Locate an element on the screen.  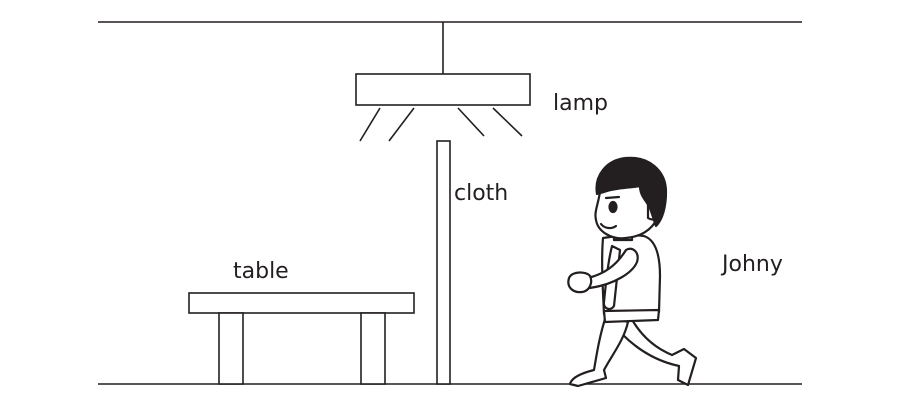
johny-figure is located at coordinates (632, 272).